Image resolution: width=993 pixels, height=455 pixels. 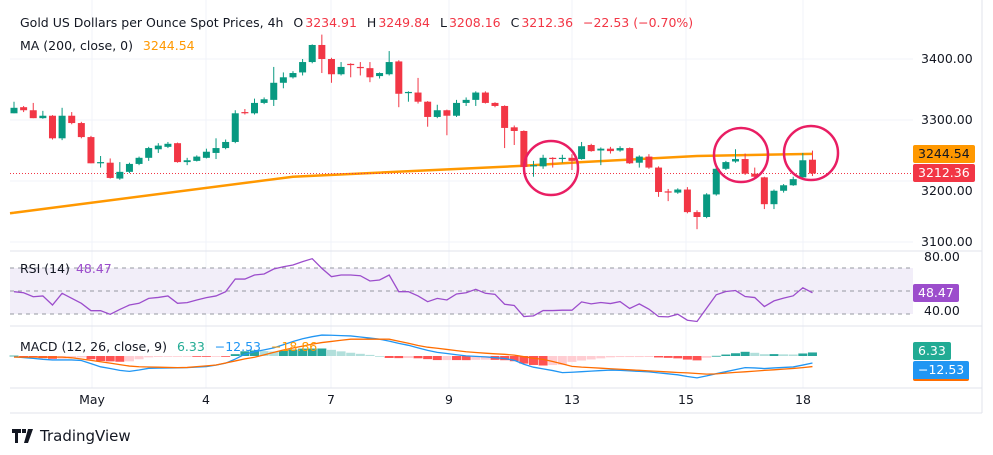 I want to click on rsi-tick: 80.00, so click(x=942, y=256).